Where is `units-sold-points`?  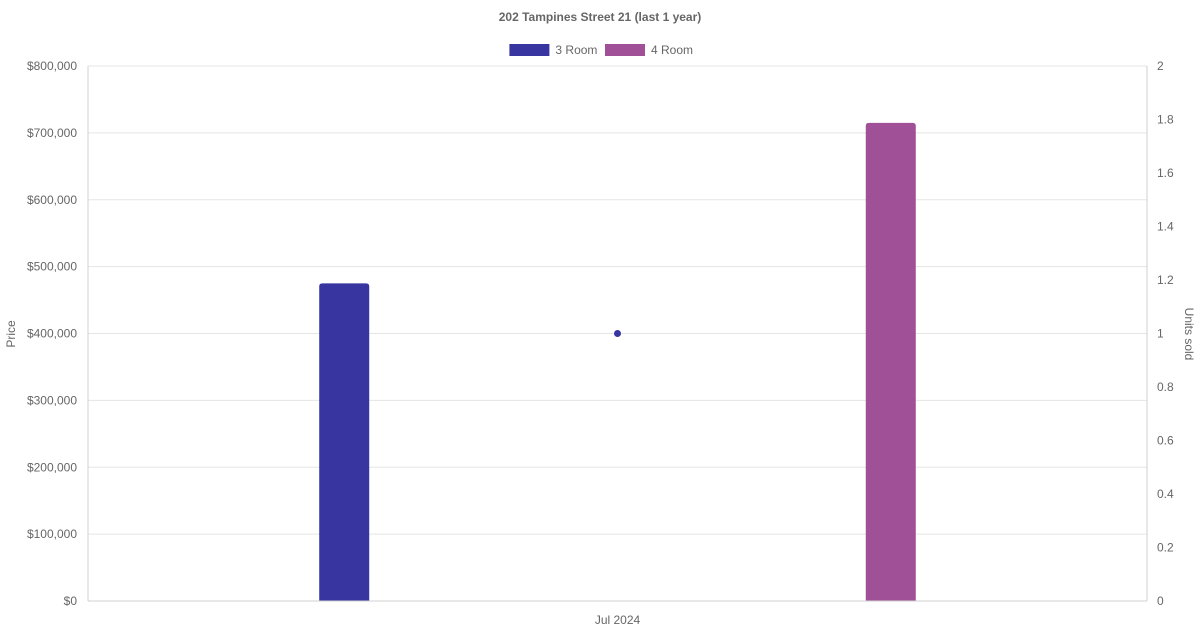
units-sold-points is located at coordinates (617, 333).